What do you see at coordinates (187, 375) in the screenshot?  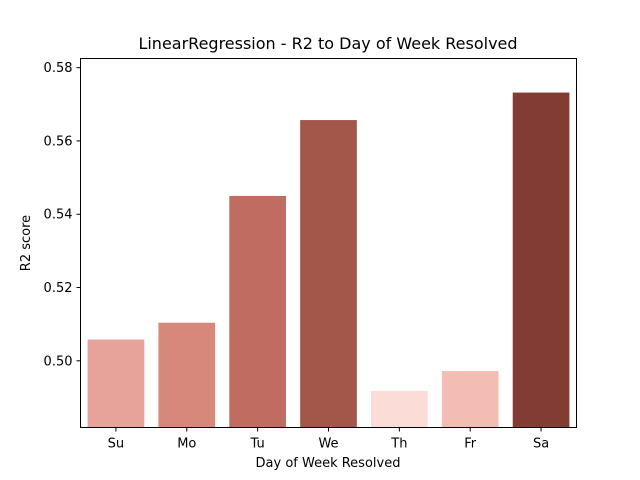 I see `bar-mo` at bounding box center [187, 375].